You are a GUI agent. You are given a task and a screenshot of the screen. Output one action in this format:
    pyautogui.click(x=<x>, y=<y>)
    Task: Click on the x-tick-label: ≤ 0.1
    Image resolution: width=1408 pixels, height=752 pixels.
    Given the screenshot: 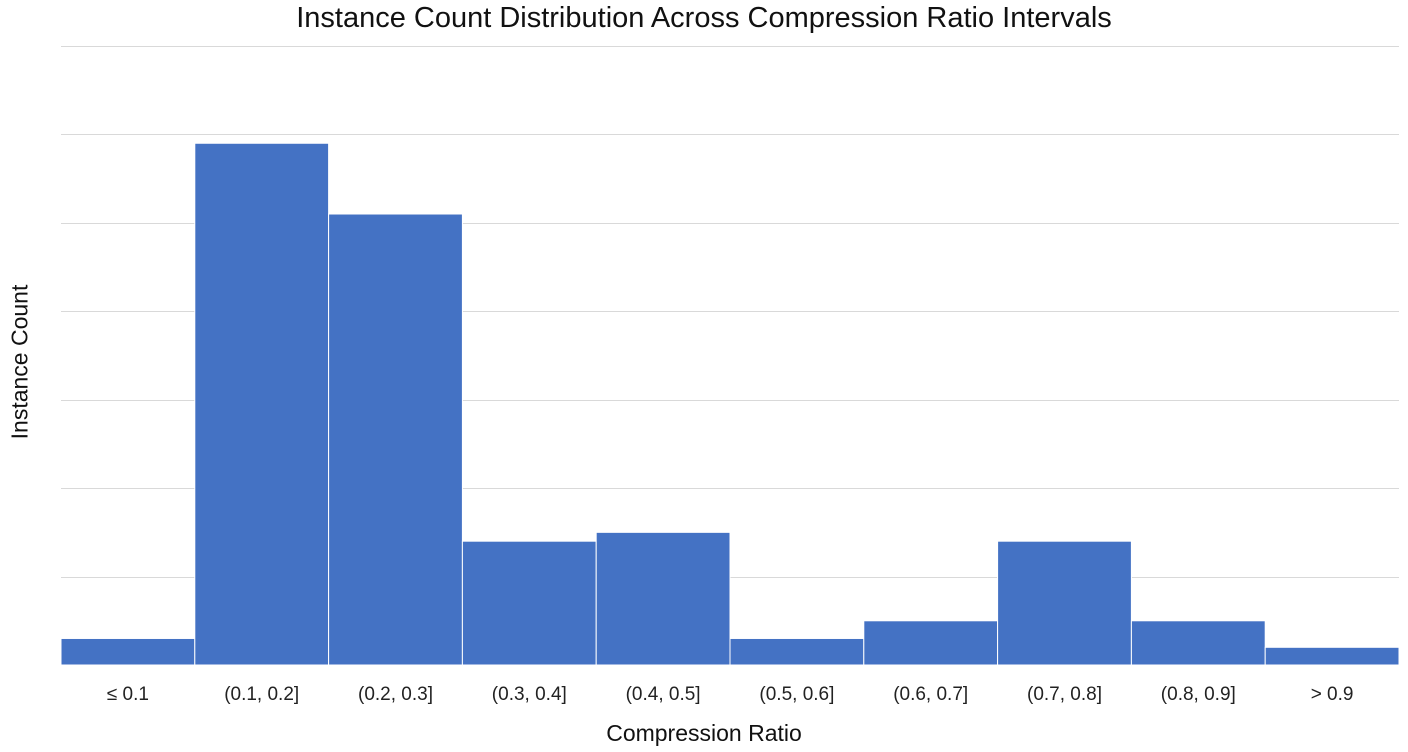 What is the action you would take?
    pyautogui.click(x=128, y=694)
    